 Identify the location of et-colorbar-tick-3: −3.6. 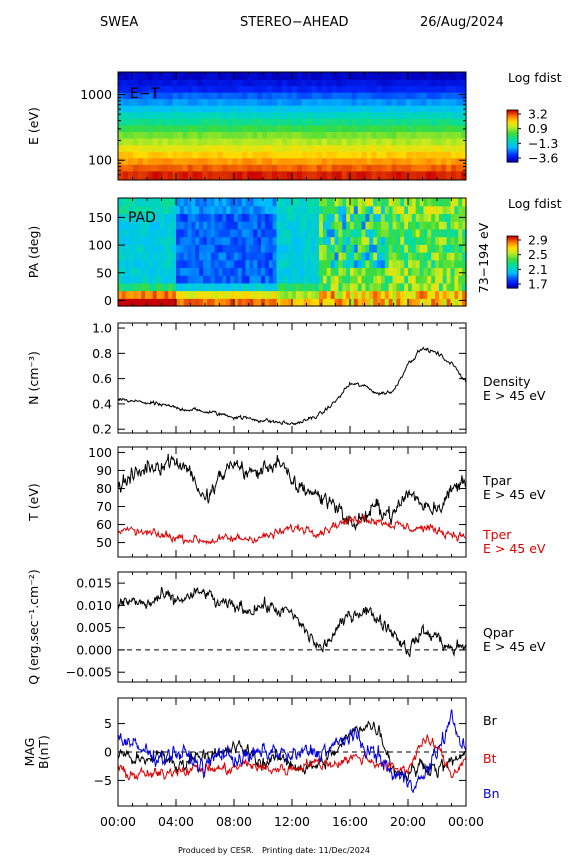
(543, 158).